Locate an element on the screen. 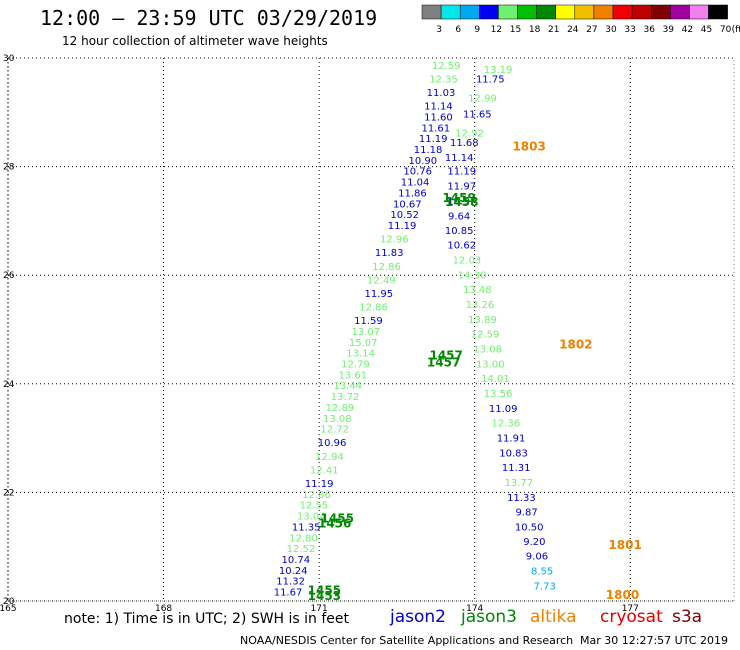  descending-track-value: 12.36 is located at coordinates (506, 424).